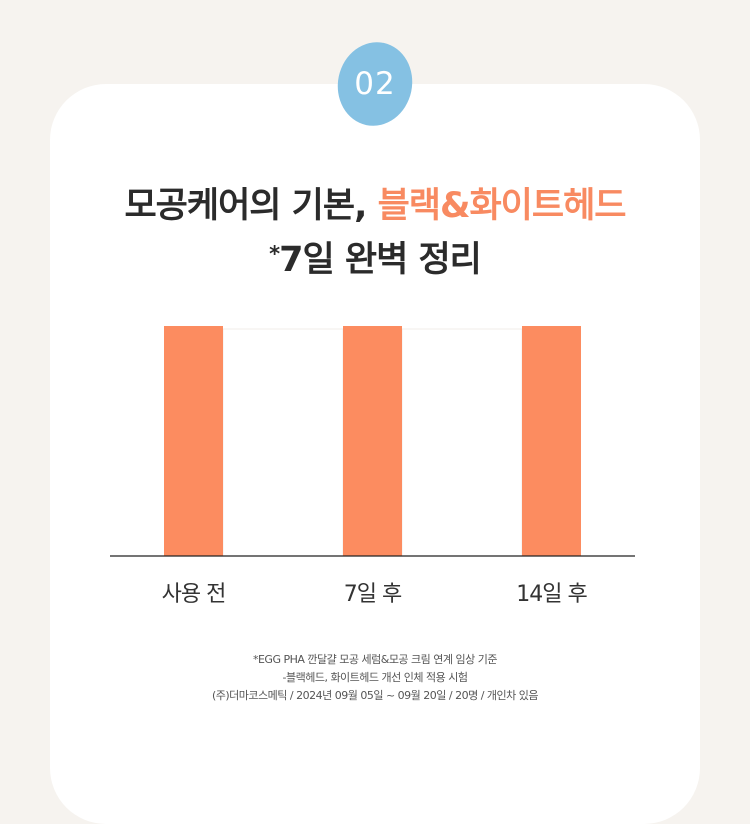 Image resolution: width=750 pixels, height=824 pixels. Describe the element at coordinates (251, 206) in the screenshot. I see `headline-prefix: 모공케어의 기본,` at that location.